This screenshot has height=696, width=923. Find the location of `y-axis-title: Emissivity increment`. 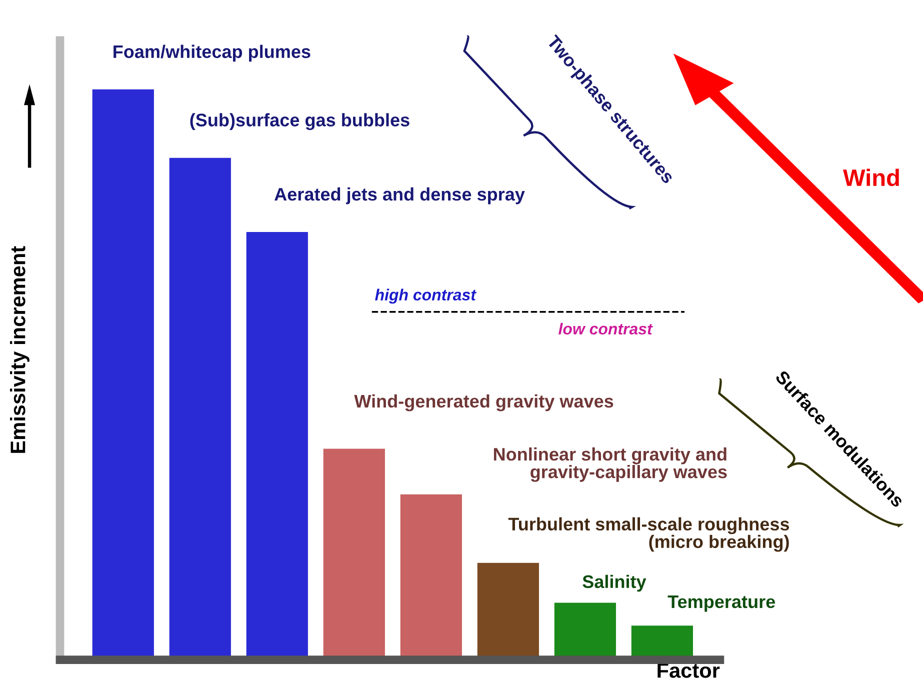

y-axis-title: Emissivity increment is located at coordinates (20, 349).